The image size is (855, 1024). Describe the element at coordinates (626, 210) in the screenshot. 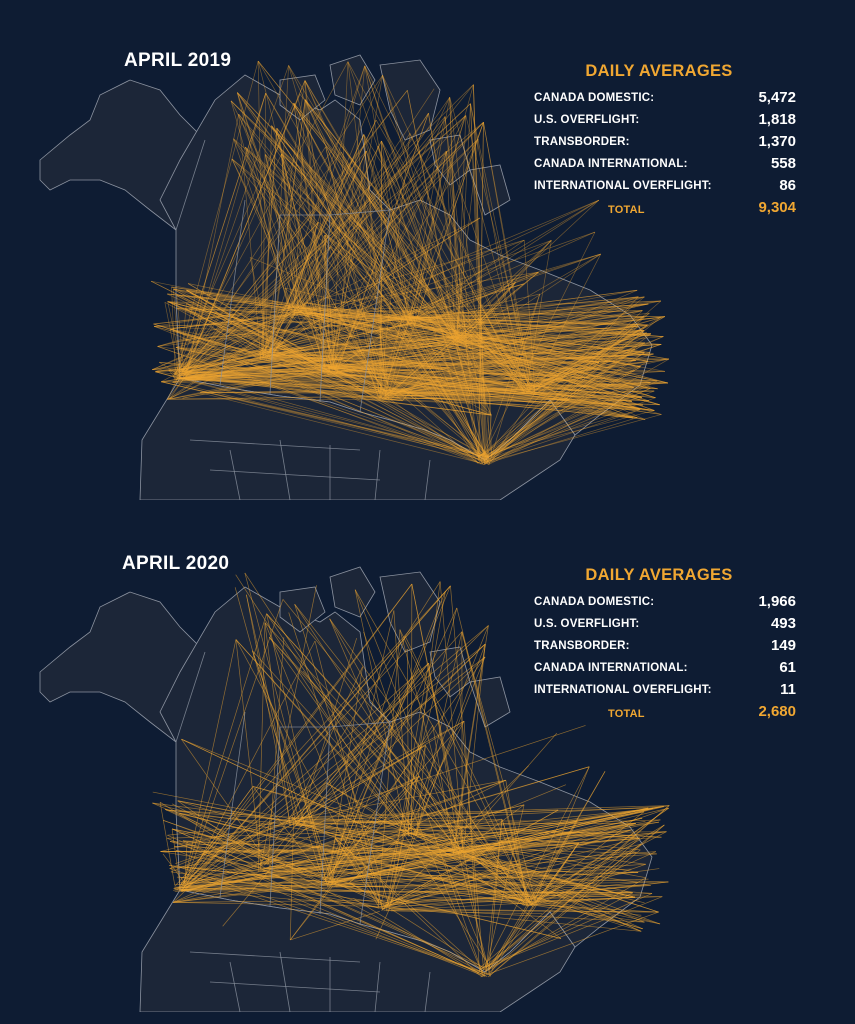

I see `total-label: TOTAL` at that location.